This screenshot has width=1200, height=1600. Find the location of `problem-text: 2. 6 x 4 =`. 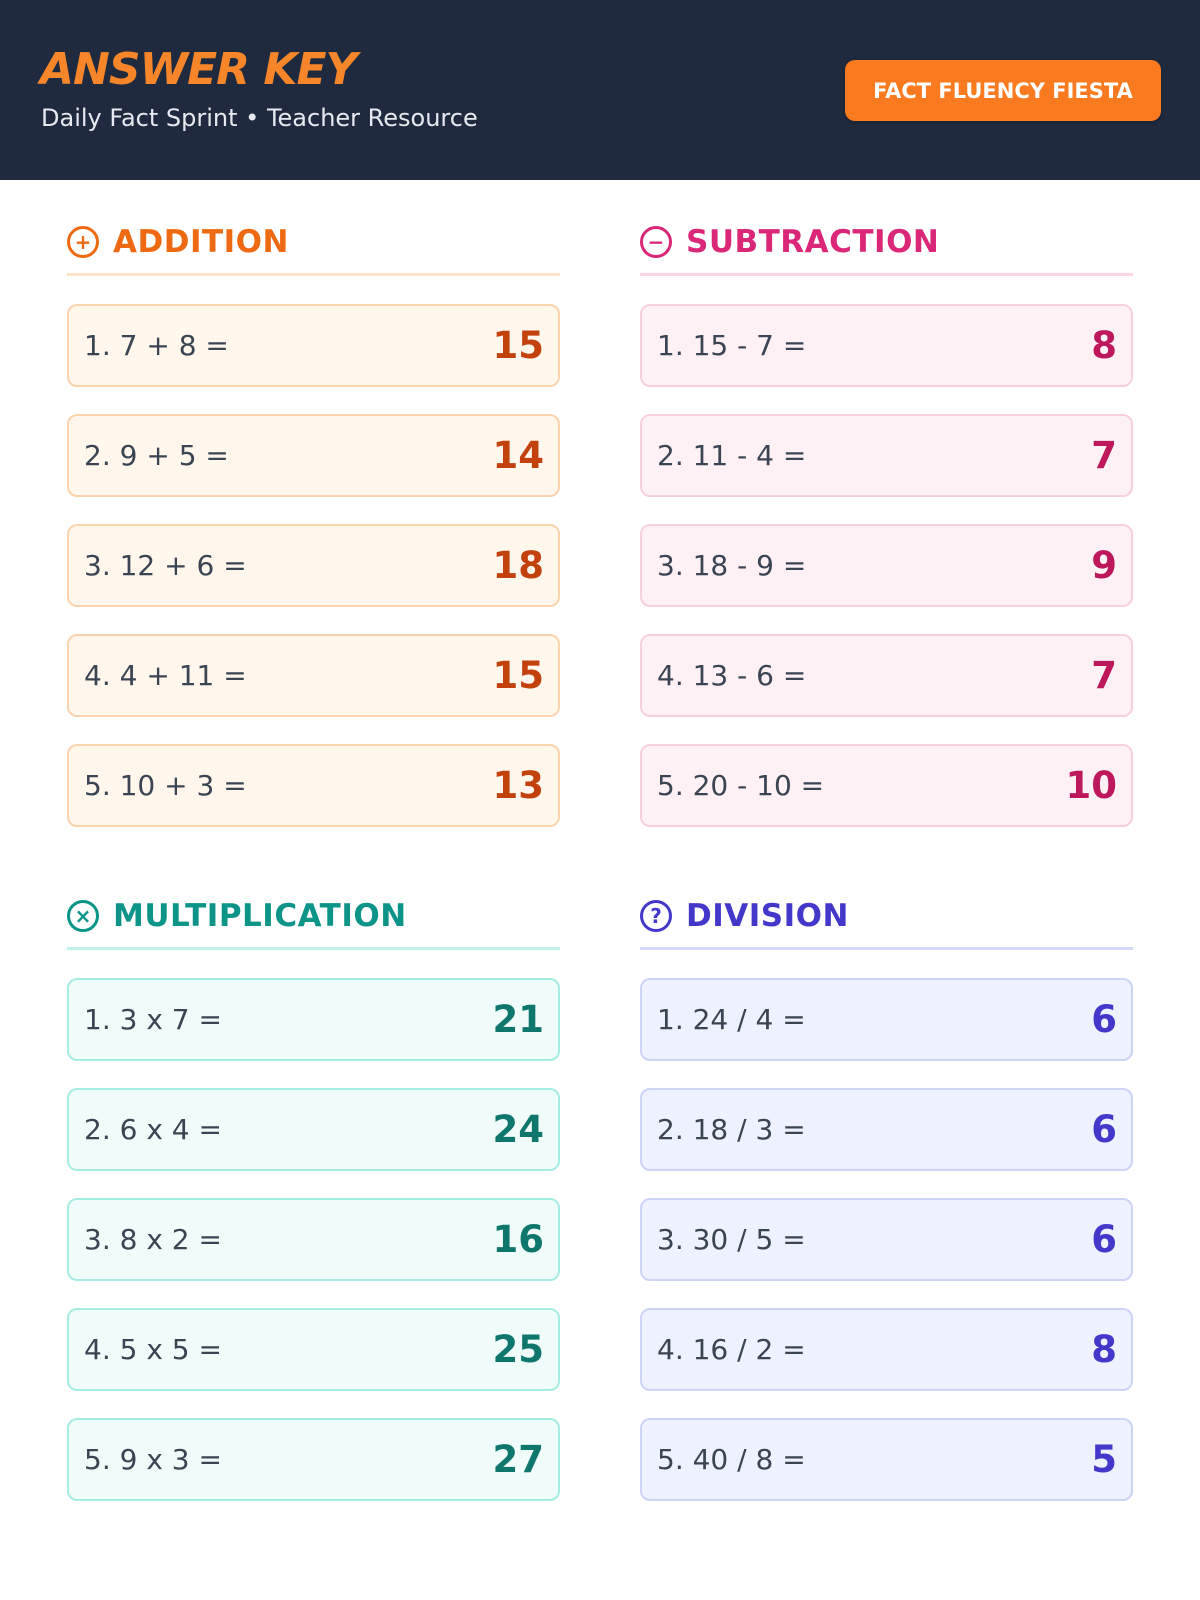

problem-text: 2. 6 x 4 = is located at coordinates (153, 1129).